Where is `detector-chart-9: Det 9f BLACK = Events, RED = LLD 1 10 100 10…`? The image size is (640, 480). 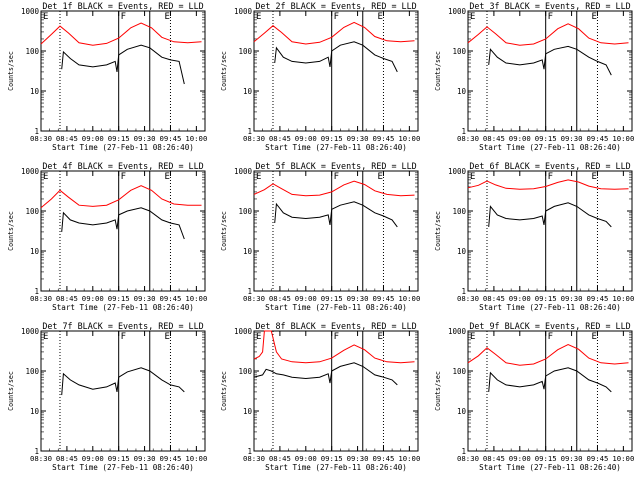
detector-chart-9: Det 9f BLACK = Events, RED = LLD 1 10 100 10… is located at coordinates (534, 396).